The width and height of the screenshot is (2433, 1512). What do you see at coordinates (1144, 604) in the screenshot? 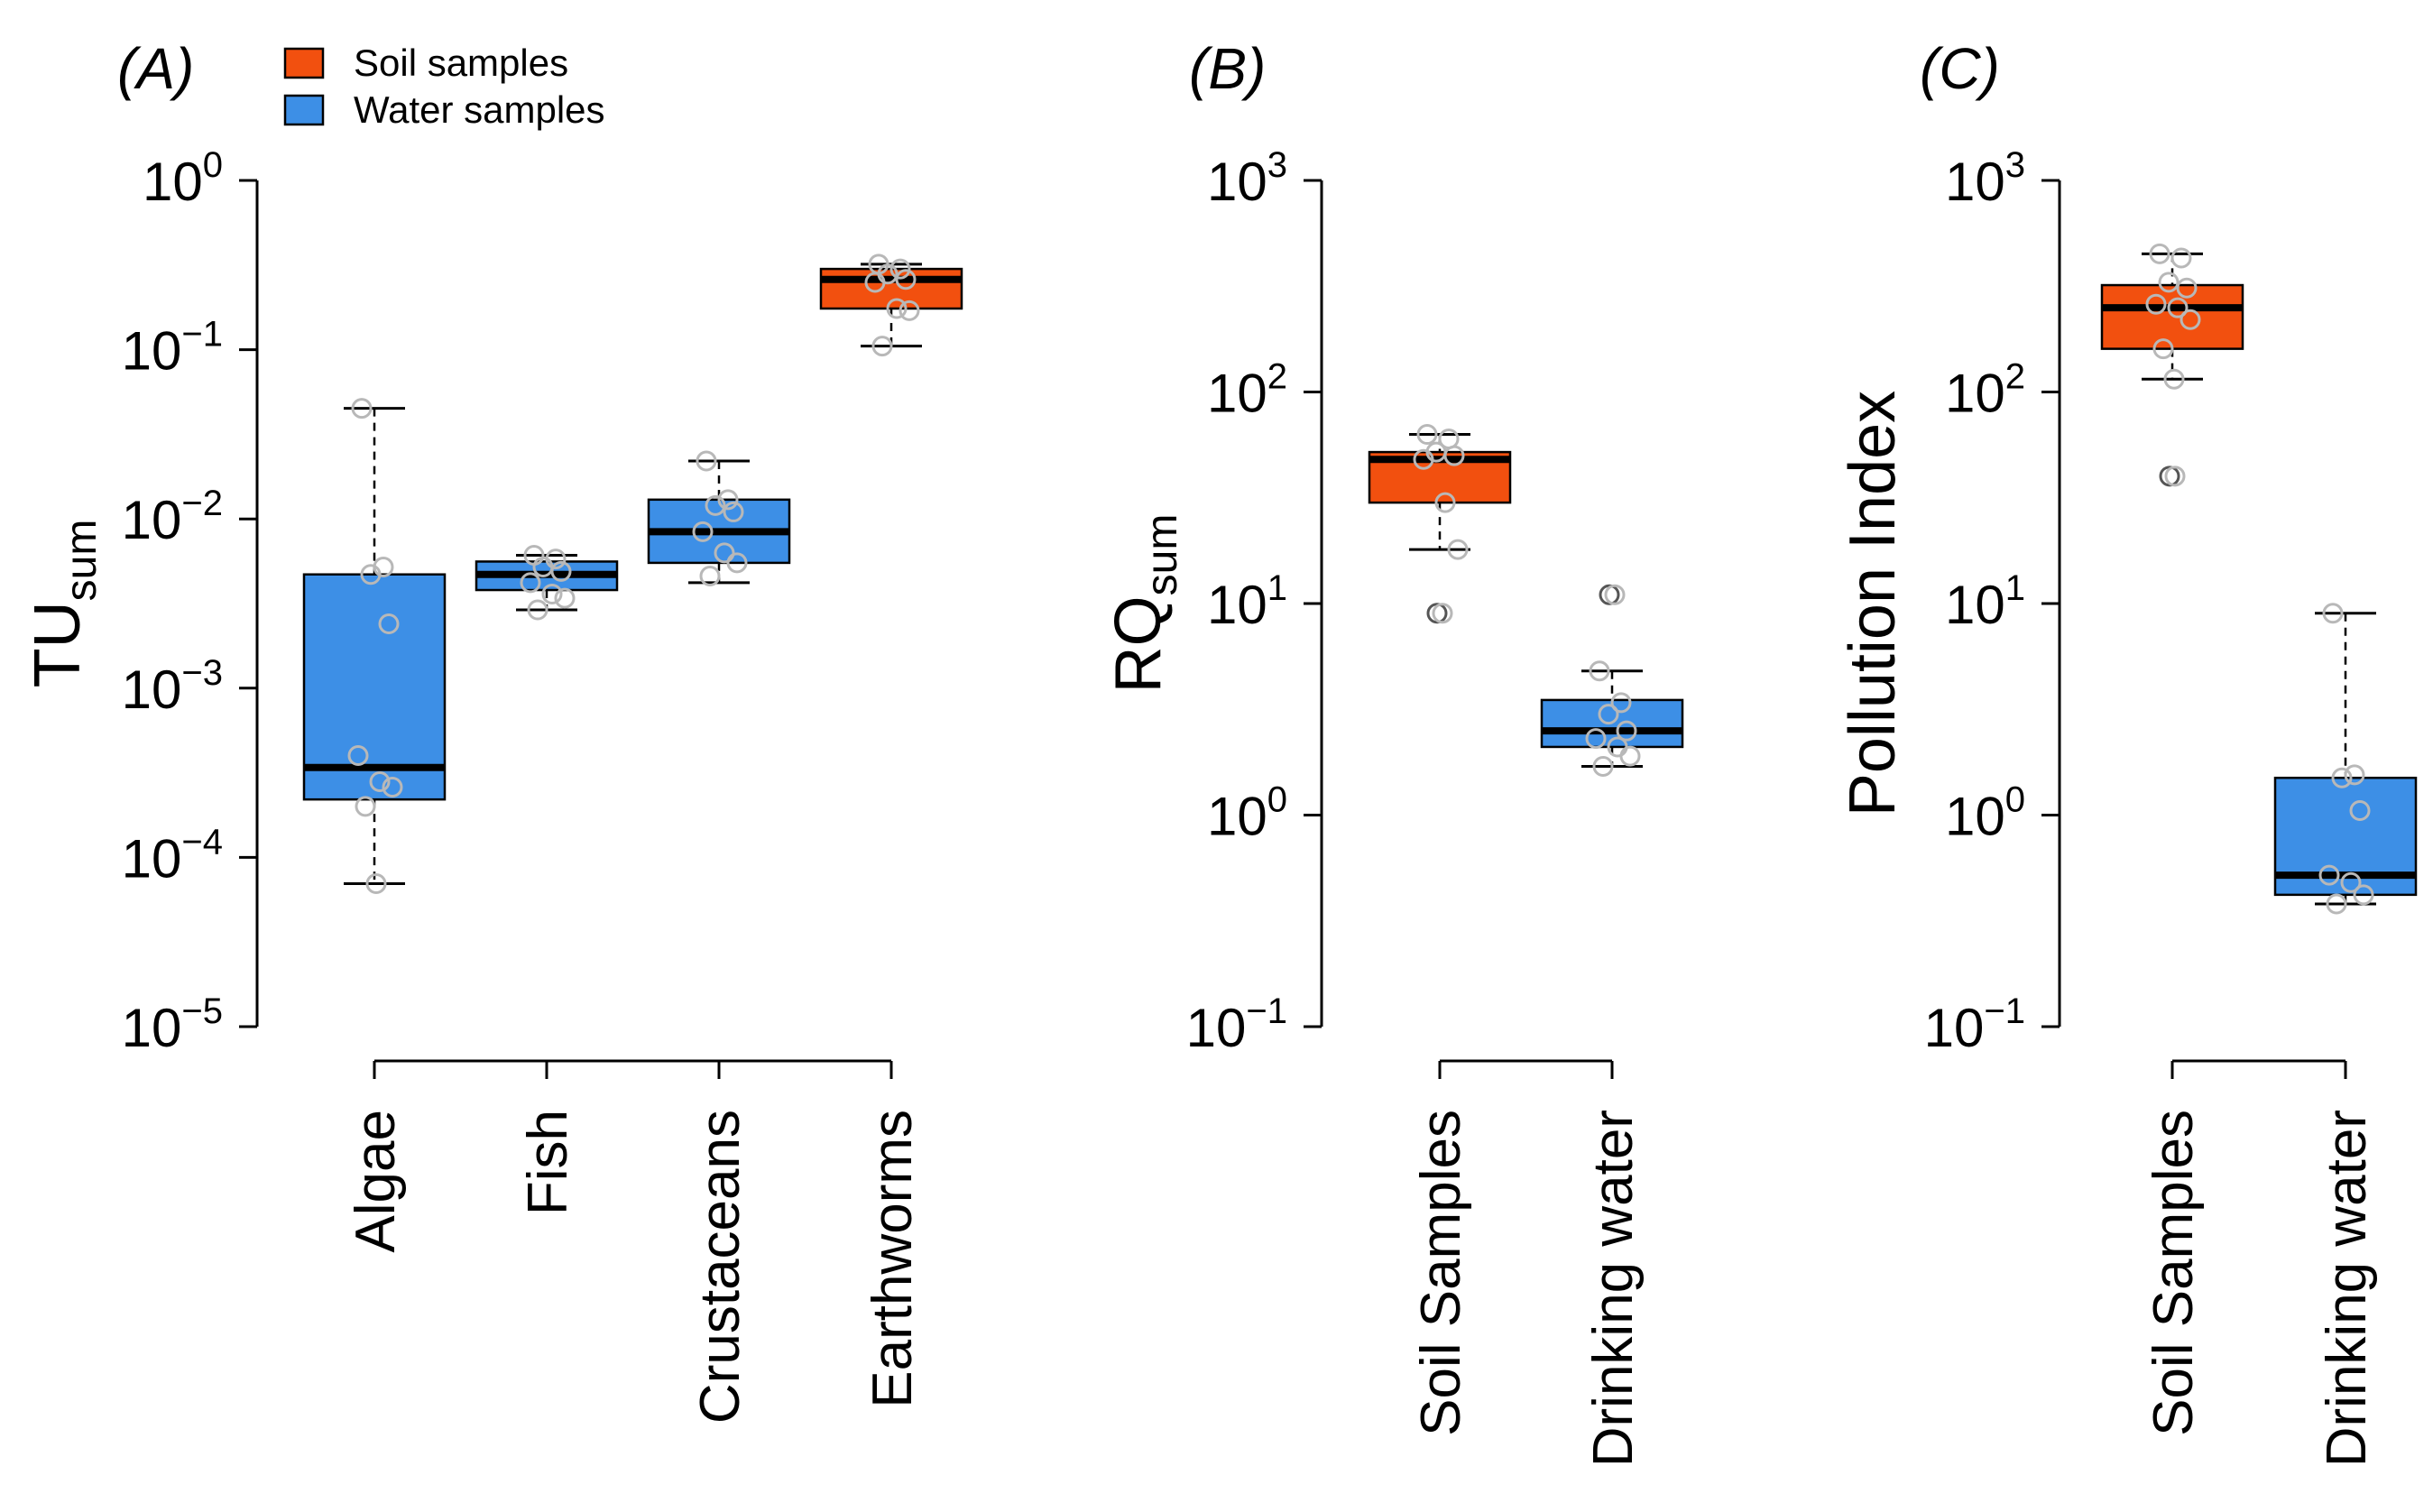
I see `y-axis-title: RQsum` at bounding box center [1144, 604].